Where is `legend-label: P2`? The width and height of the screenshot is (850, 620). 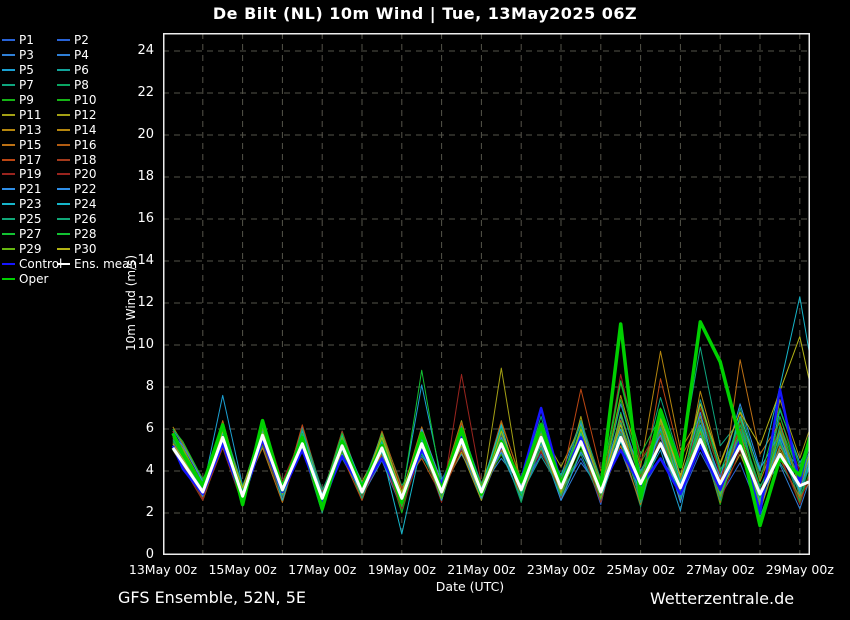 legend-label: P2 is located at coordinates (81, 40).